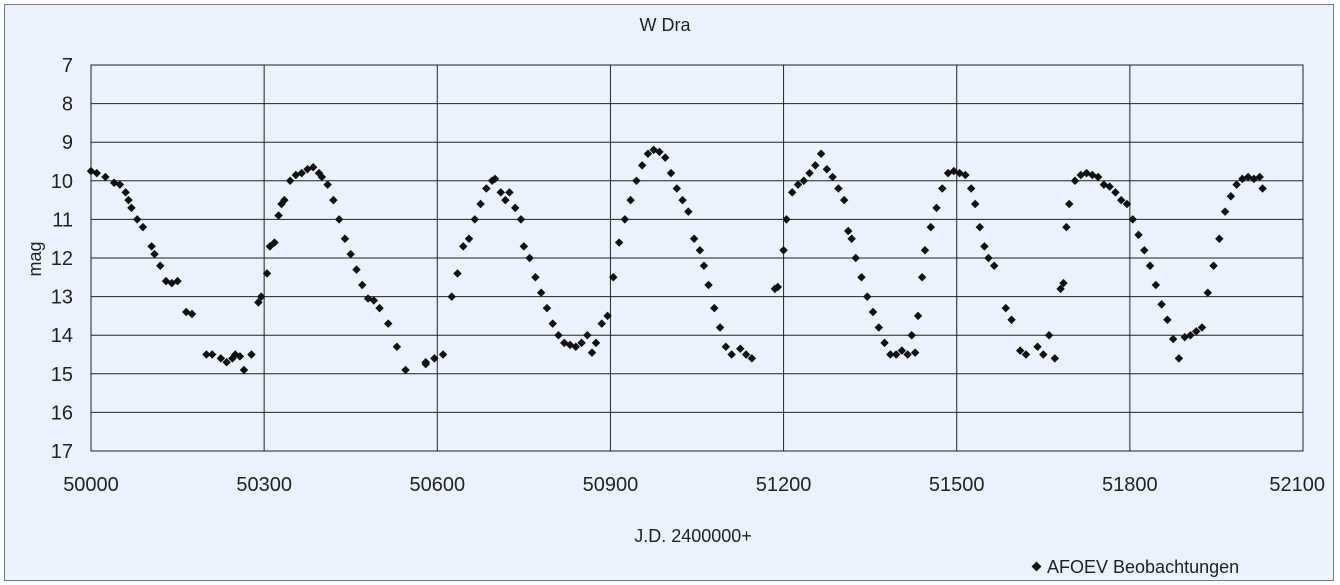 The width and height of the screenshot is (1340, 585). I want to click on y-tick-label: 9, so click(67, 143).